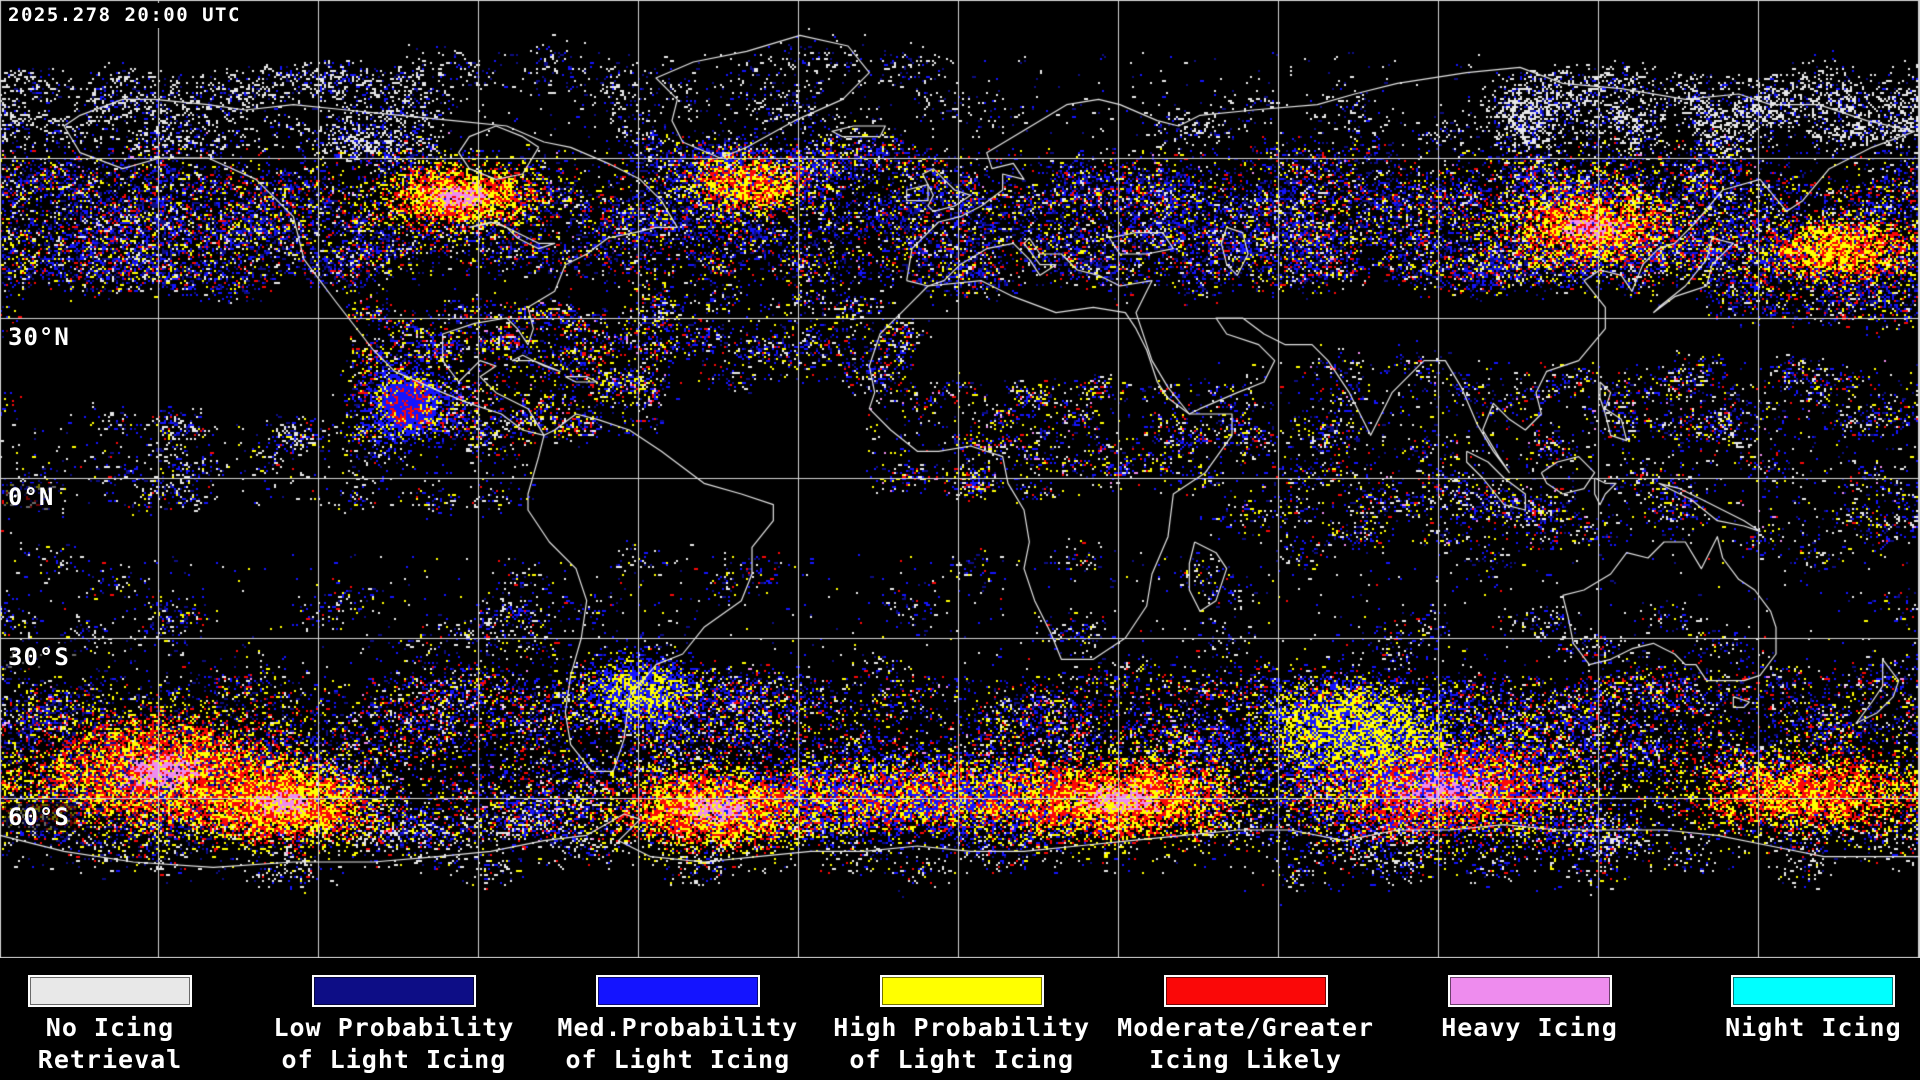 The image size is (1920, 1080). Describe the element at coordinates (1245, 1059) in the screenshot. I see `legend-label-line2: Icing Likely` at that location.